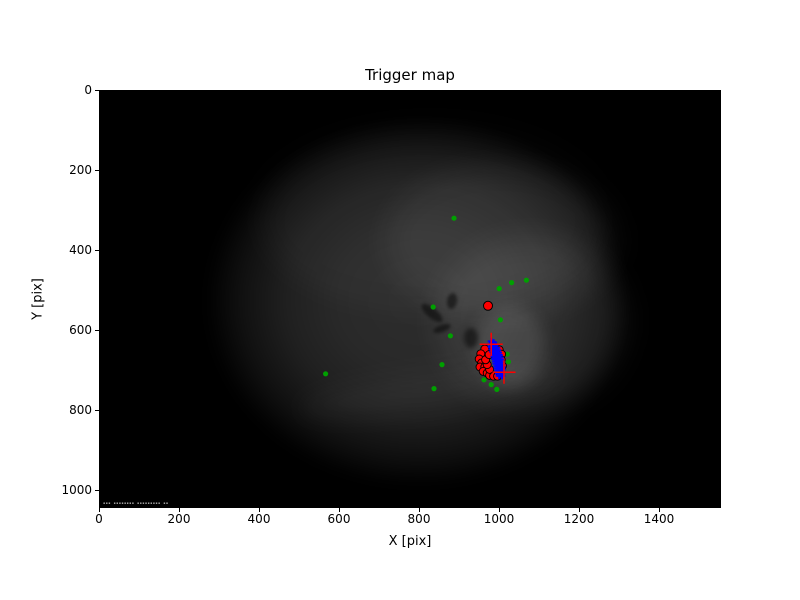  Describe the element at coordinates (471, 338) in the screenshot. I see `dark-silhouette` at that location.